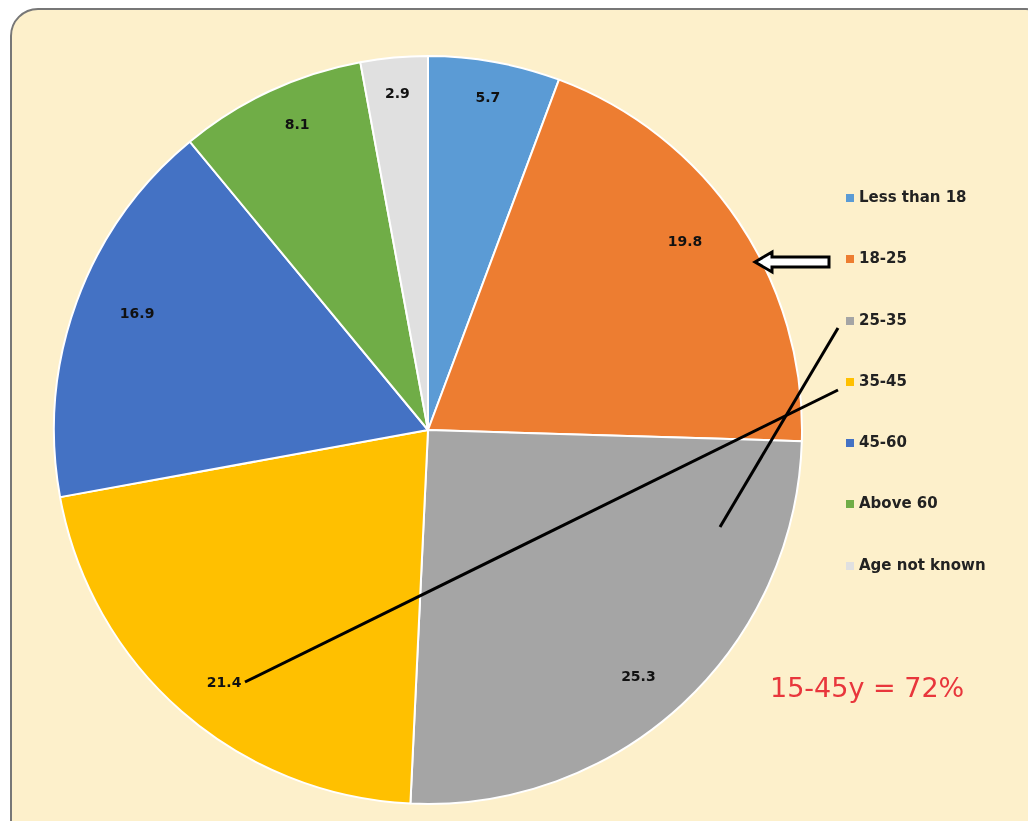 Image resolution: width=1028 pixels, height=821 pixels. Describe the element at coordinates (137, 313) in the screenshot. I see `data-label: 16.9` at that location.